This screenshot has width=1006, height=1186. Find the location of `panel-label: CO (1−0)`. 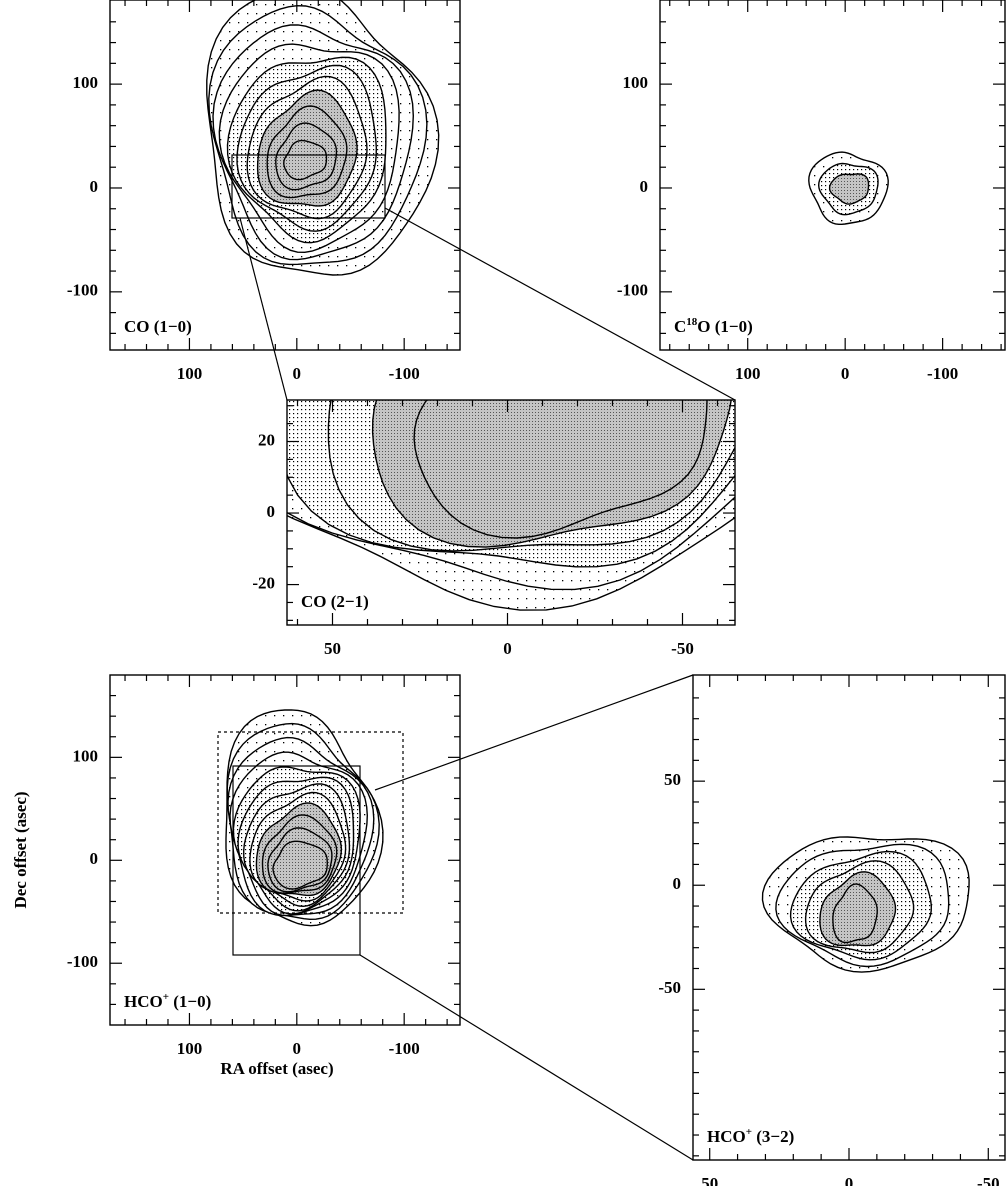

panel-label: CO (1−0) is located at coordinates (158, 326).